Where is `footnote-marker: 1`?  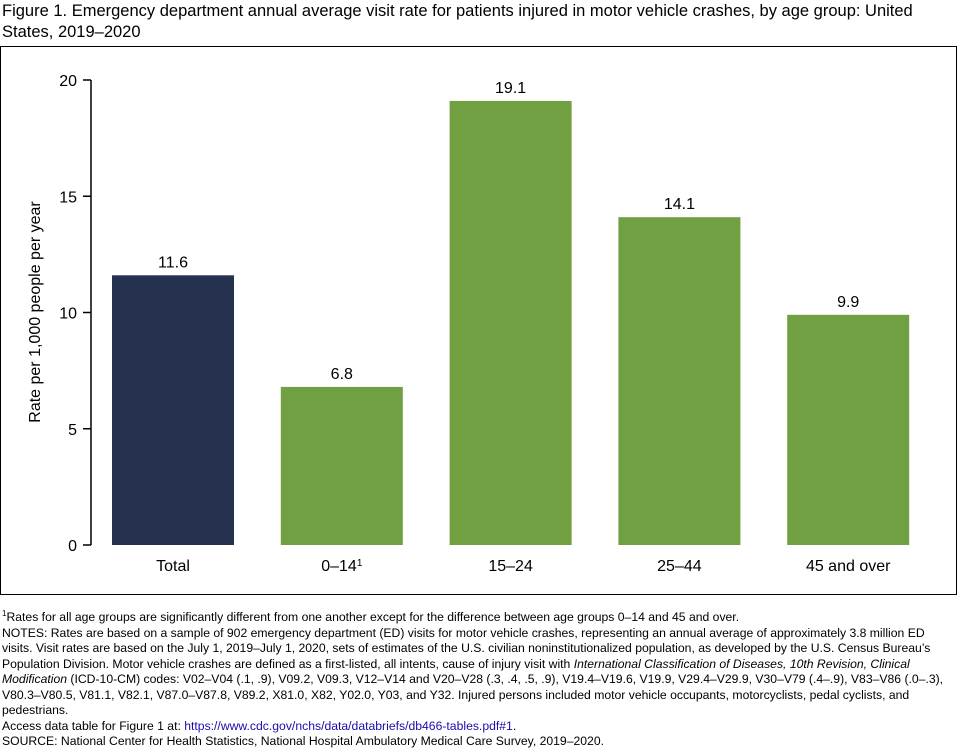
footnote-marker: 1 is located at coordinates (4, 613).